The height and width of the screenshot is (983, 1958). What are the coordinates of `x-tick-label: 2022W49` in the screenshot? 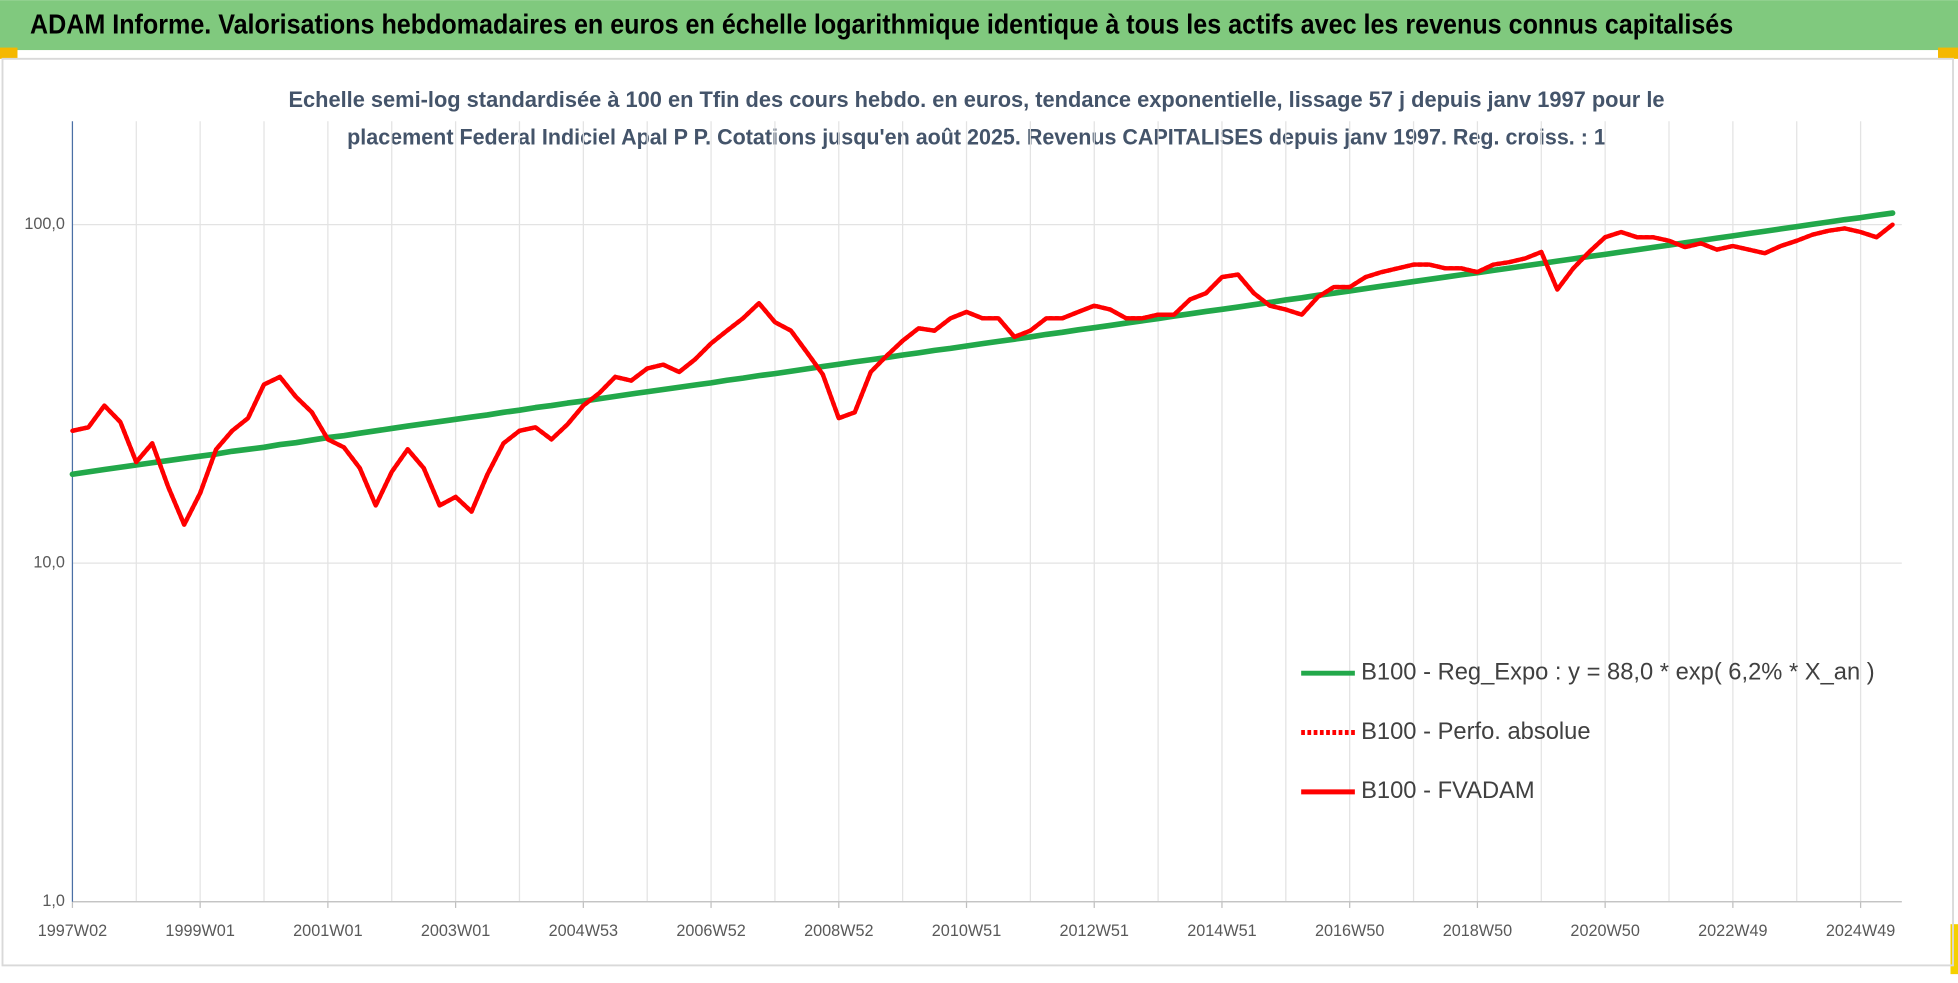 It's located at (1732, 931).